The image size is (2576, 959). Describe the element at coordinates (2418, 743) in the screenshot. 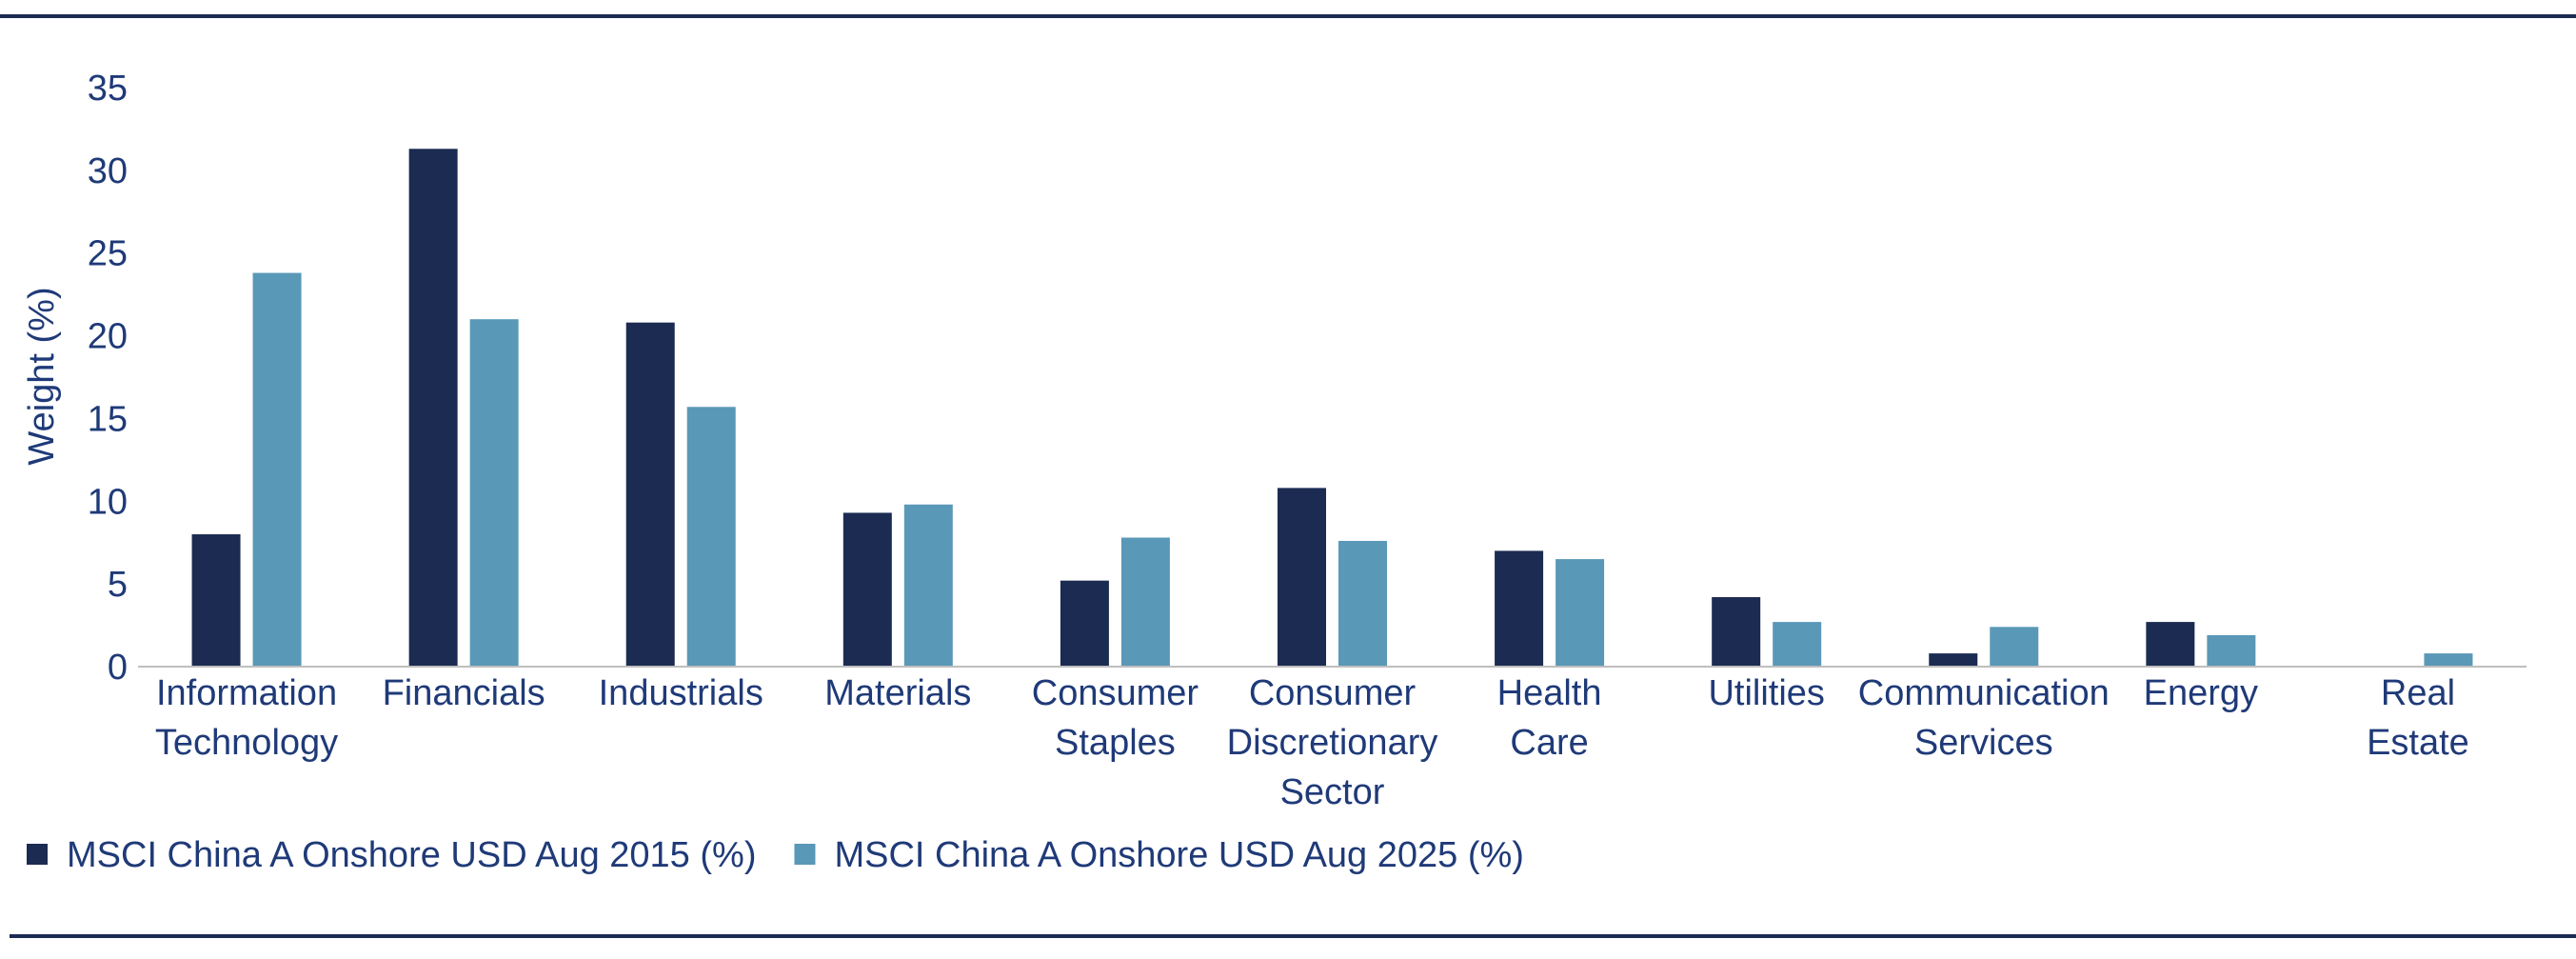

I see `x-tick-label: Estate` at that location.